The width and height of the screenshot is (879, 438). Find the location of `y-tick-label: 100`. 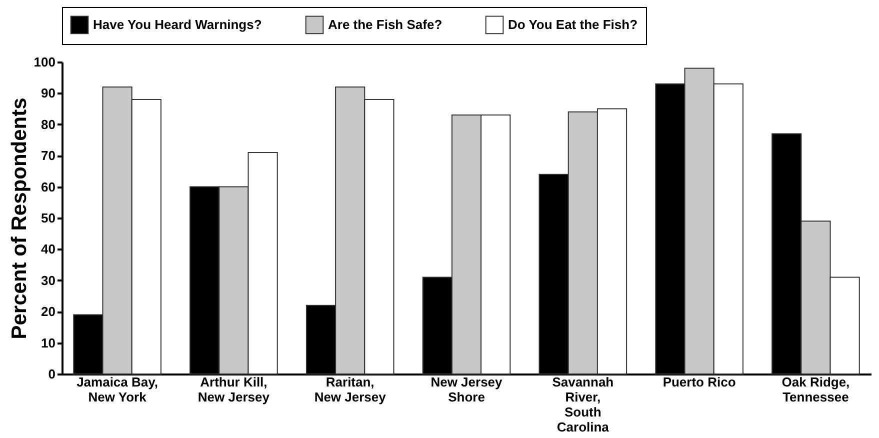

y-tick-label: 100 is located at coordinates (45, 62).